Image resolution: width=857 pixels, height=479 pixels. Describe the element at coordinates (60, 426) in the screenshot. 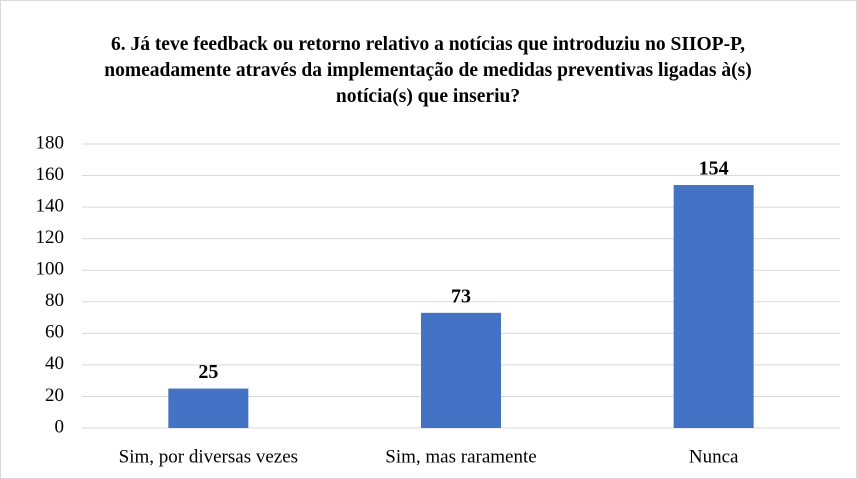

I see `y-tick-label: 0` at that location.